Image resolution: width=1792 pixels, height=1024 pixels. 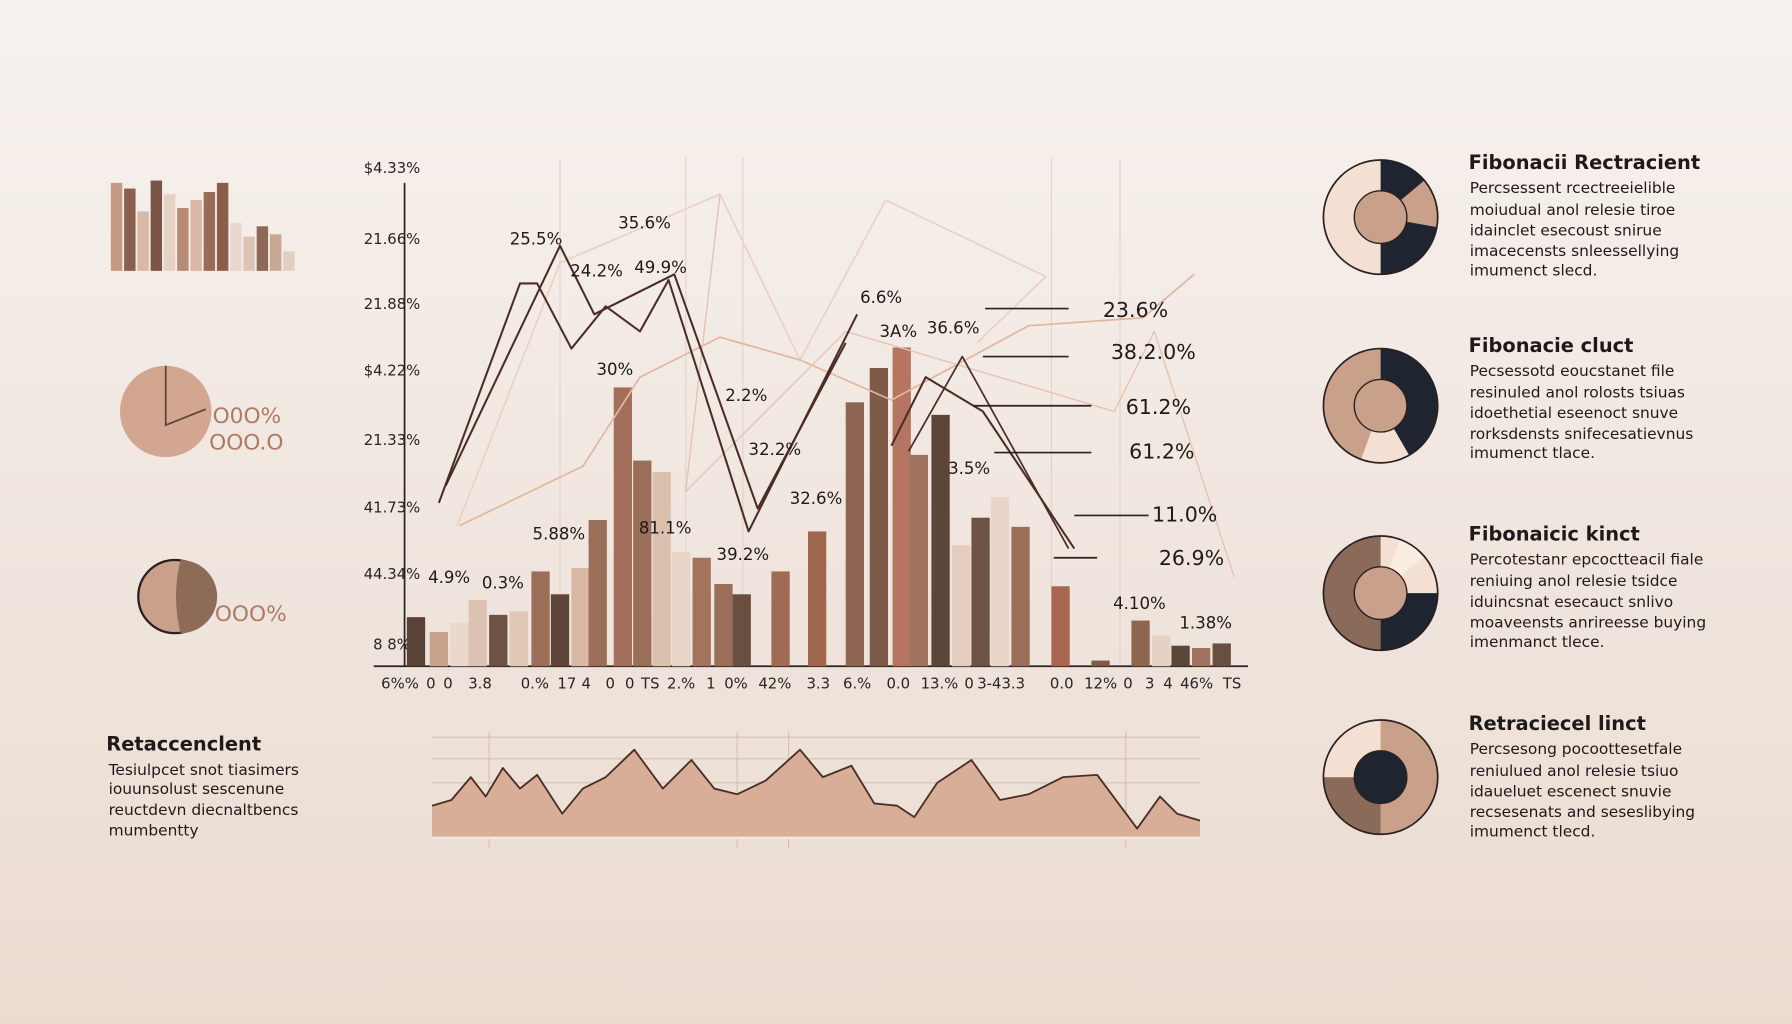 What do you see at coordinates (1537, 642) in the screenshot?
I see `panel-line: imenmanct tlece.` at bounding box center [1537, 642].